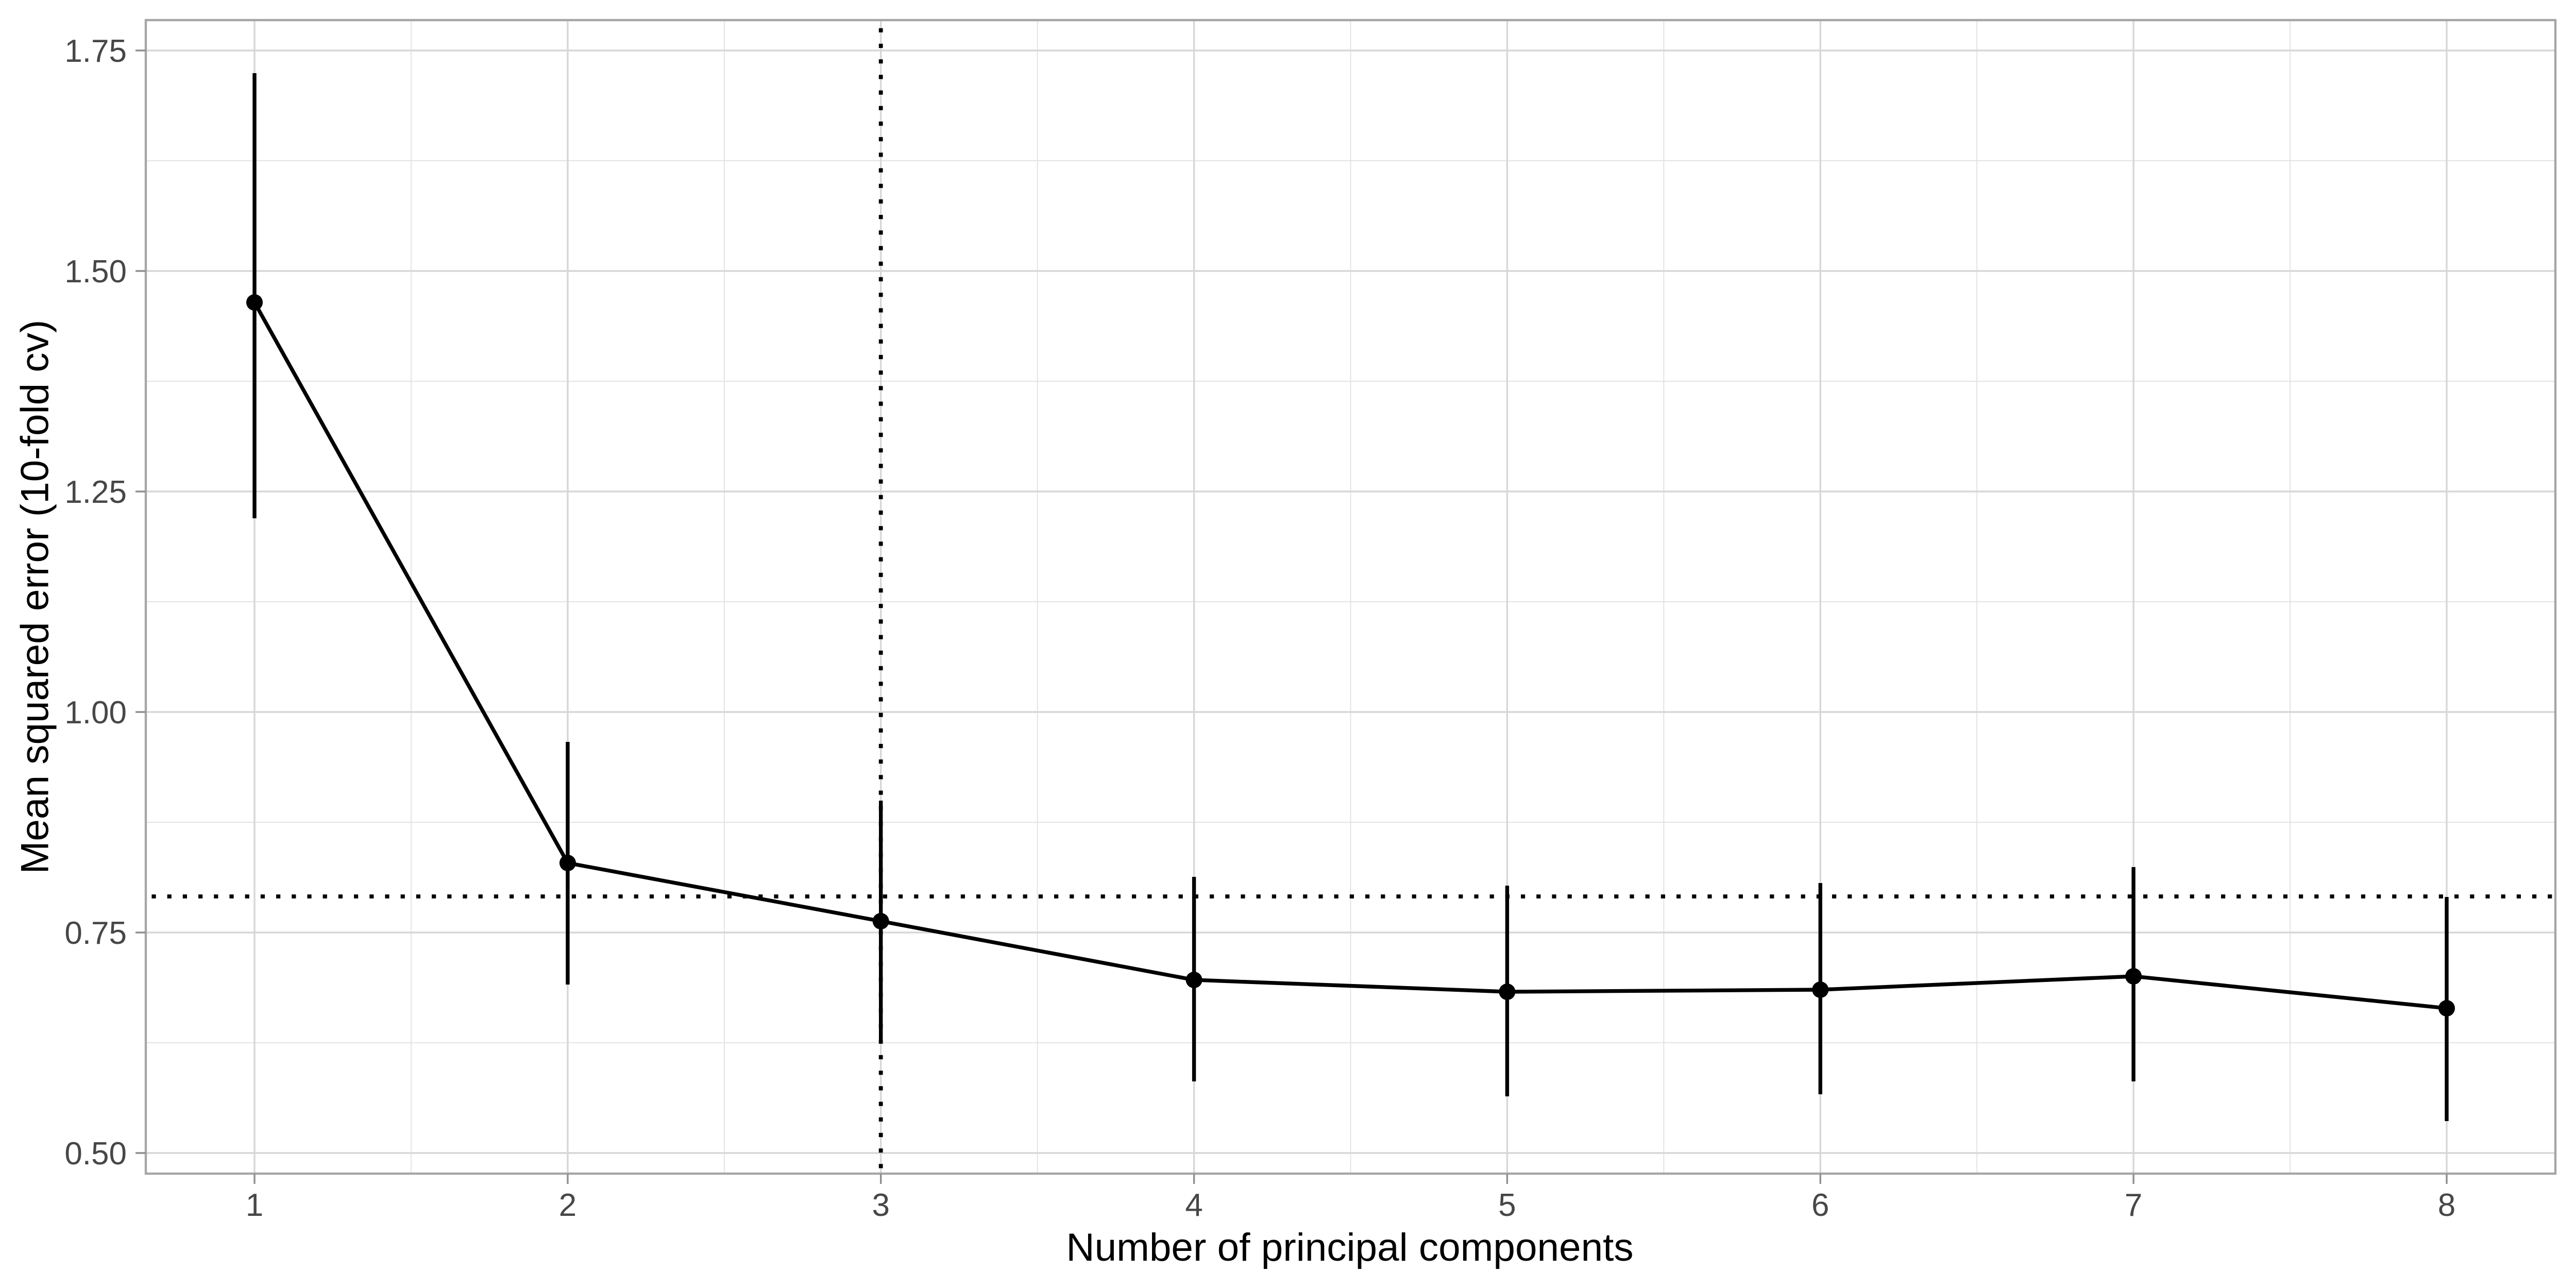 Image resolution: width=2576 pixels, height=1288 pixels. What do you see at coordinates (95, 1154) in the screenshot?
I see `svg-text: 0.50` at bounding box center [95, 1154].